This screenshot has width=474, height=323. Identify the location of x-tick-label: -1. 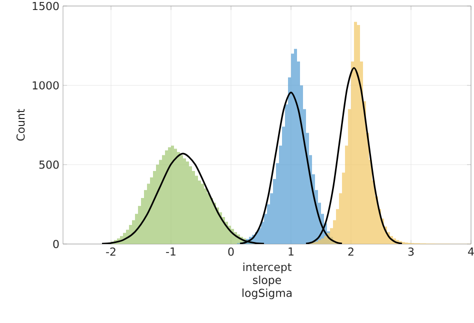
(171, 252).